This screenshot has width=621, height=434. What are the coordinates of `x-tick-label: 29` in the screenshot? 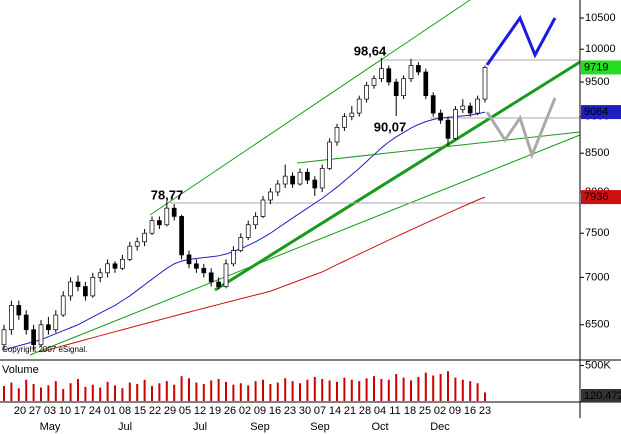 It's located at (170, 411).